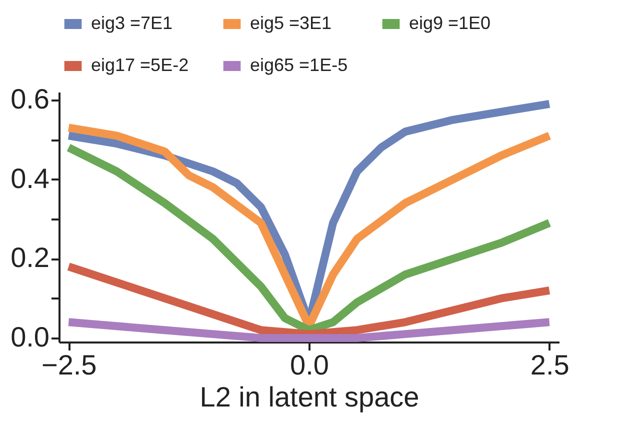 This screenshot has width=636, height=434. I want to click on x-tick-label: 0.0, so click(309, 365).